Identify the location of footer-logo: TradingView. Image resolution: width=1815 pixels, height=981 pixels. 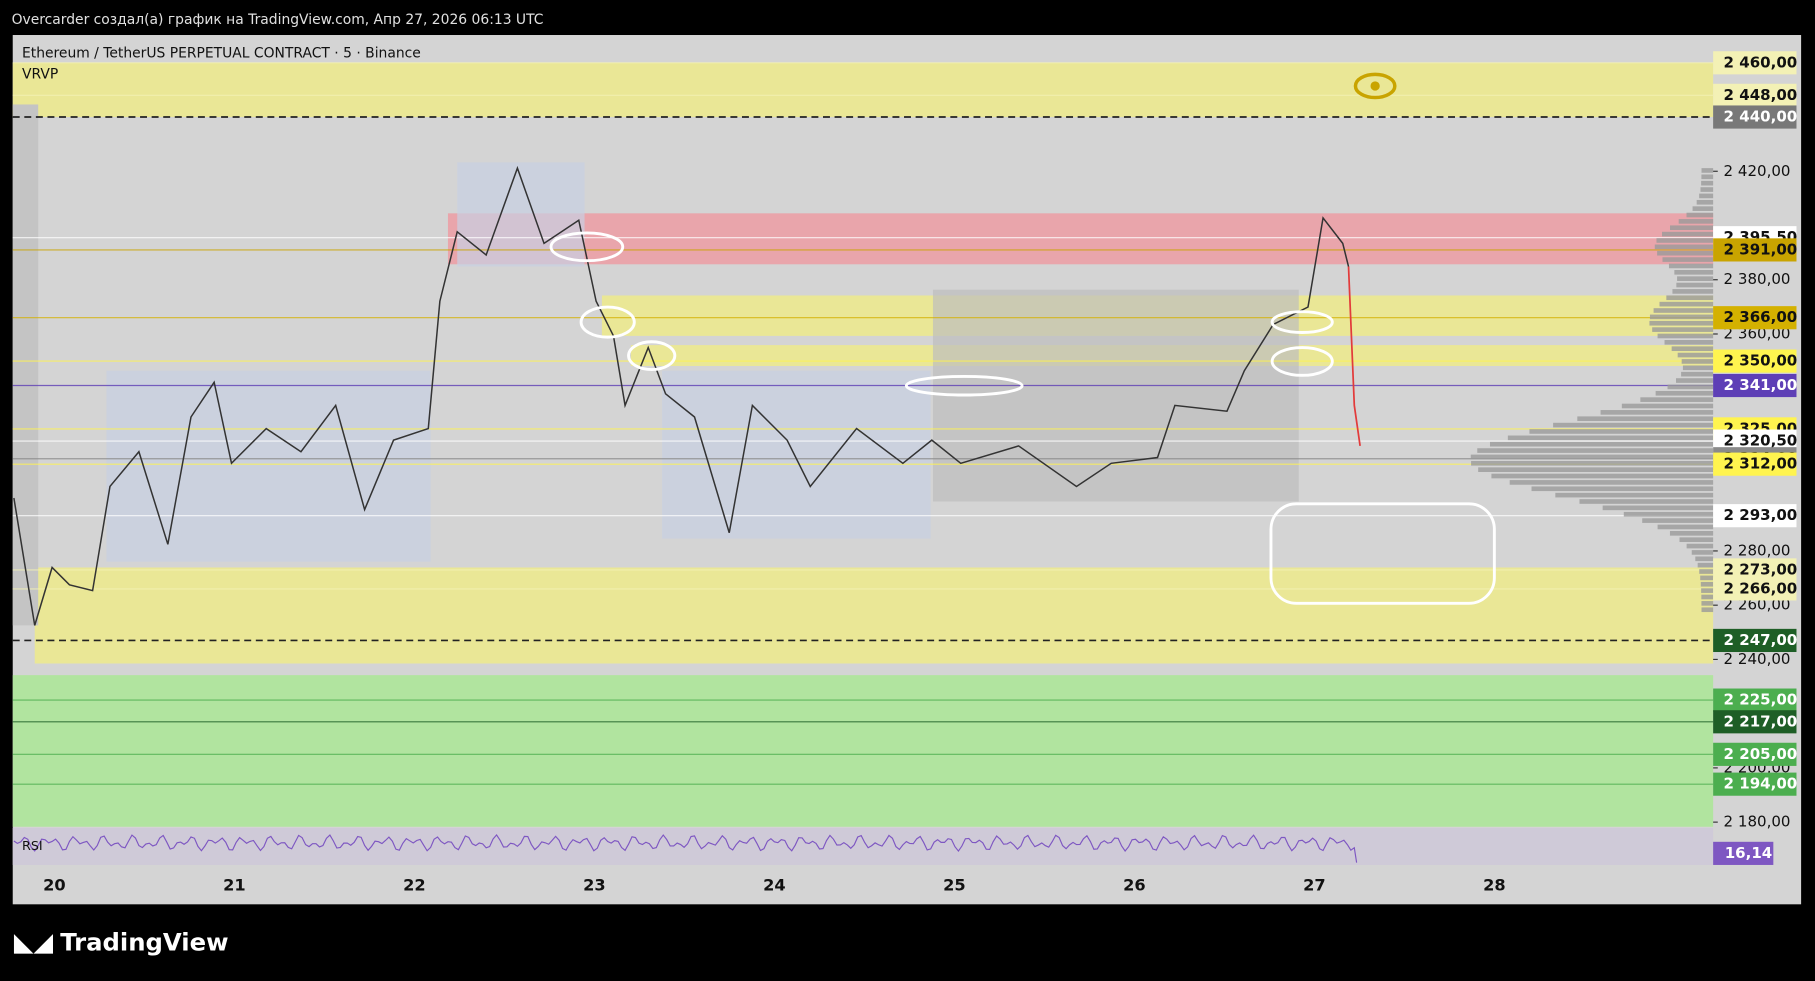
(144, 942).